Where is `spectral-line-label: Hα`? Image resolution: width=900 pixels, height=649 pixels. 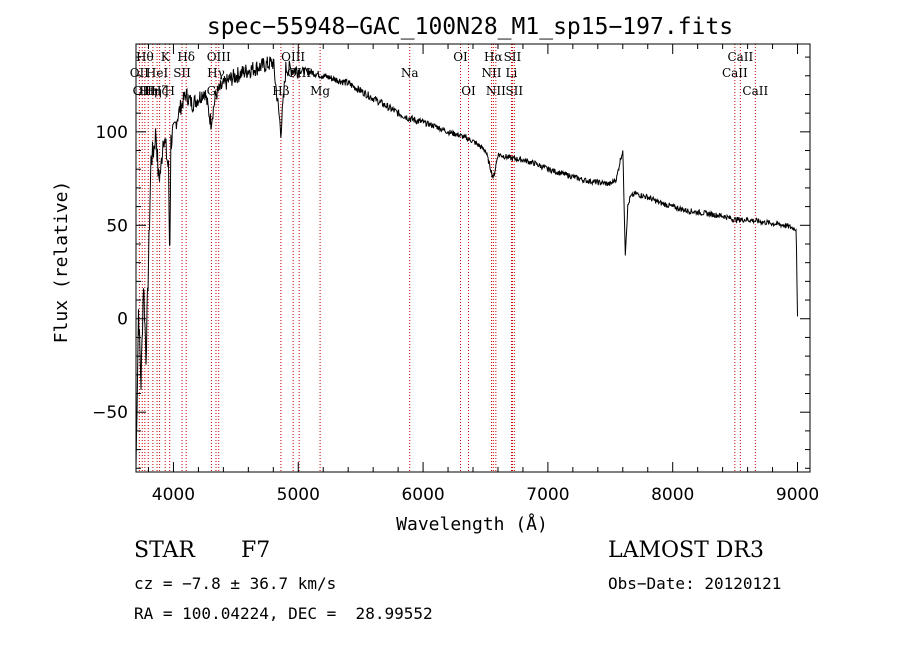
spectral-line-label: Hα is located at coordinates (493, 57).